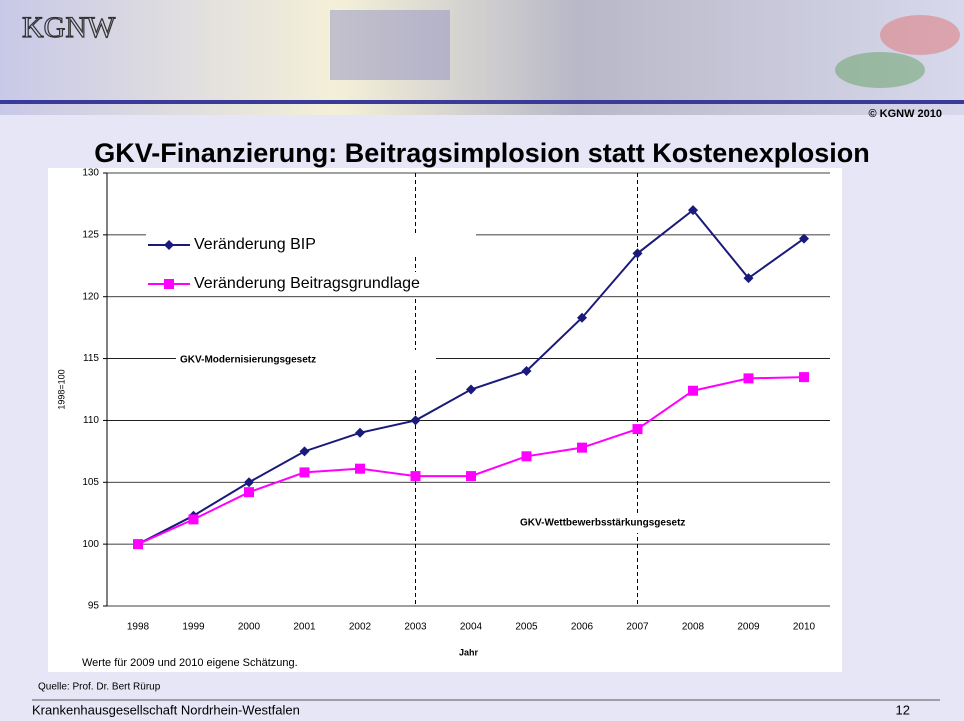 This screenshot has width=964, height=721. I want to click on y-tick-label: 95, so click(94, 606).